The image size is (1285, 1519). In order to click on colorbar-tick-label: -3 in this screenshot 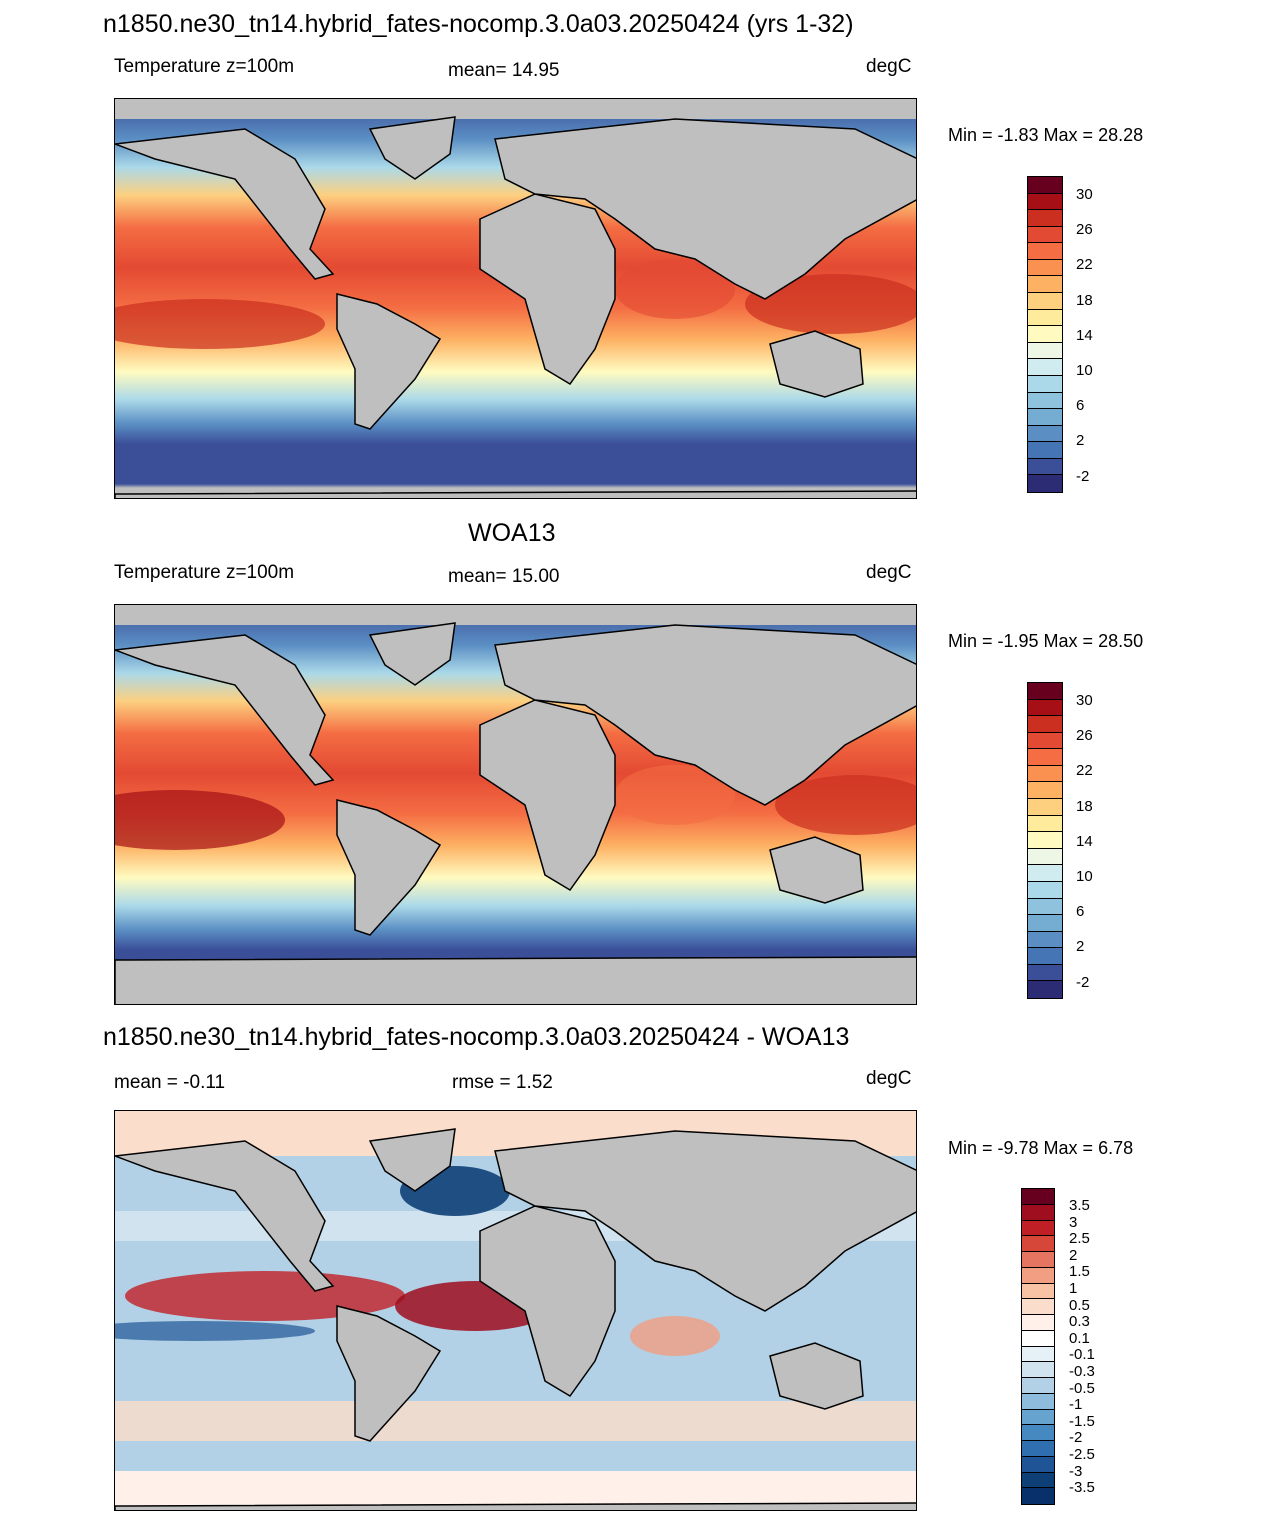, I will do `click(1076, 1471)`.